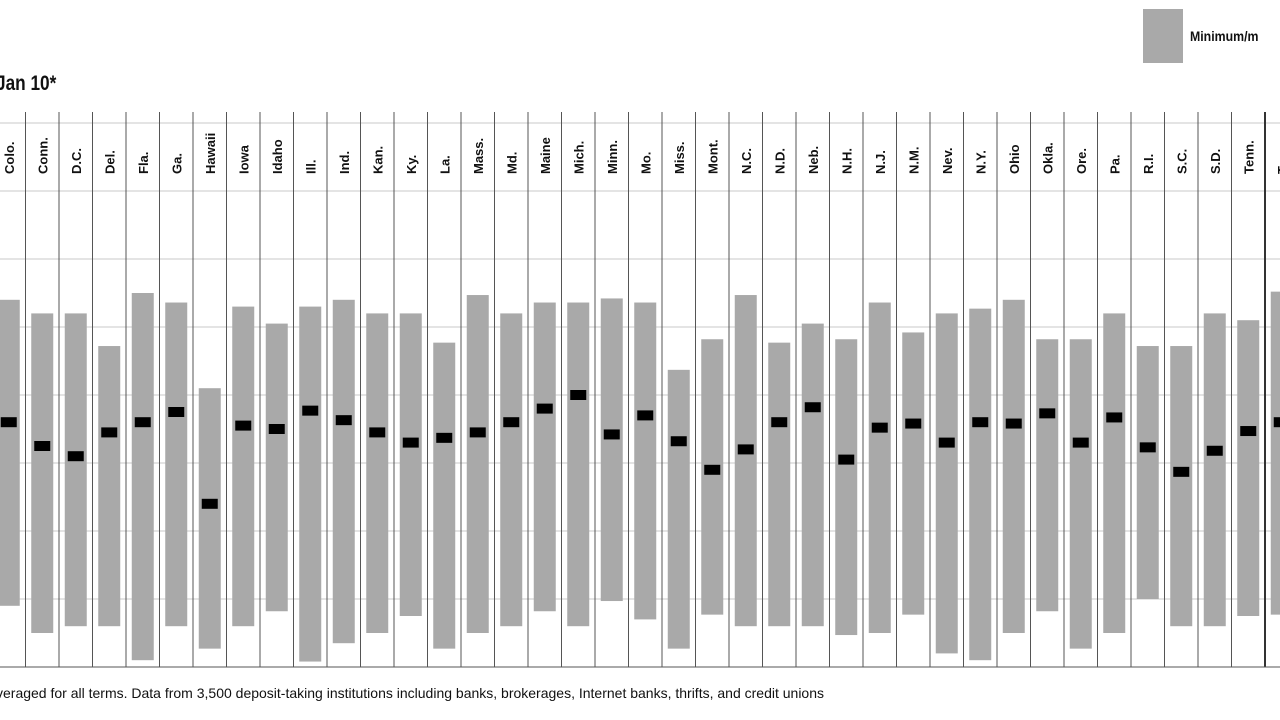 Image resolution: width=1280 pixels, height=720 pixels. I want to click on state-label: Ill., so click(310, 167).